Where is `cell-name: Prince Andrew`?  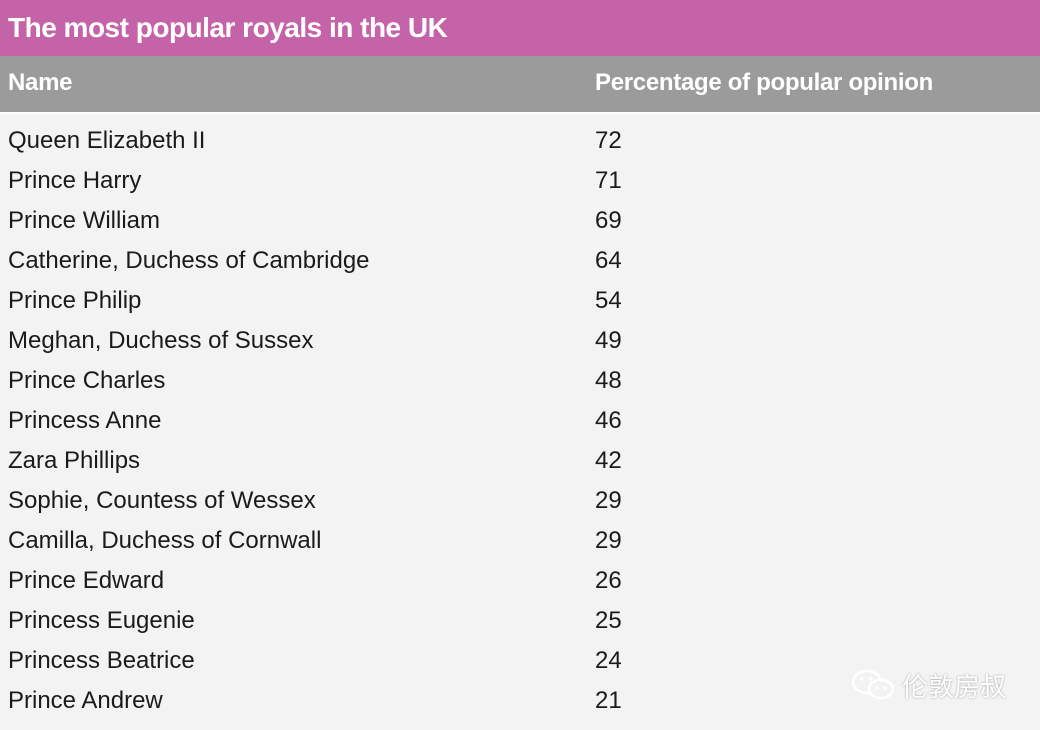 cell-name: Prince Andrew is located at coordinates (85, 700).